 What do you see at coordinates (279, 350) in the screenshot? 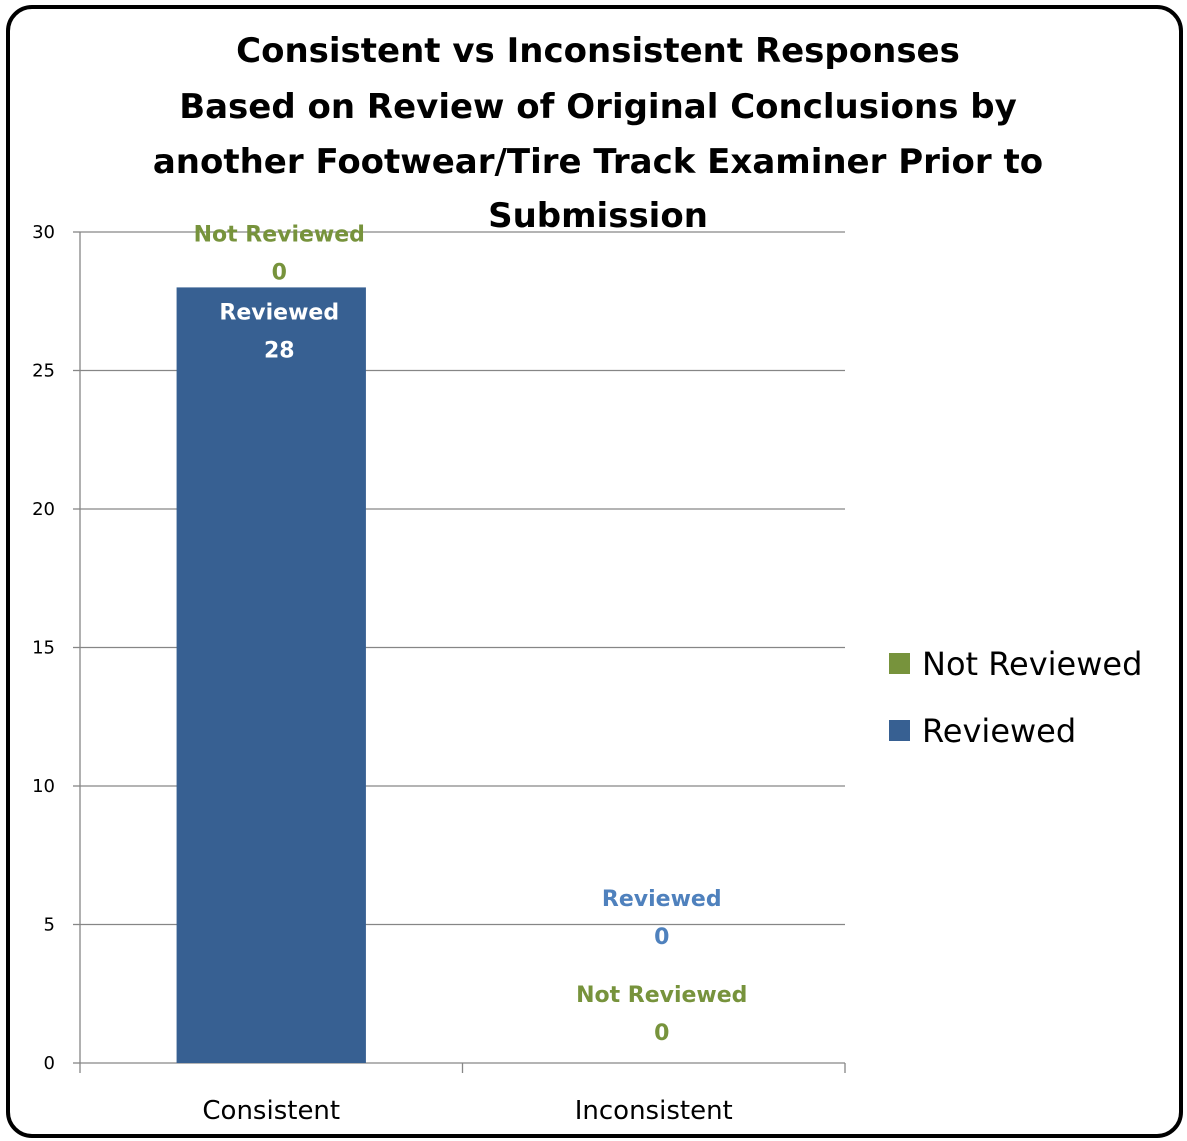
I see `data-label: 28` at bounding box center [279, 350].